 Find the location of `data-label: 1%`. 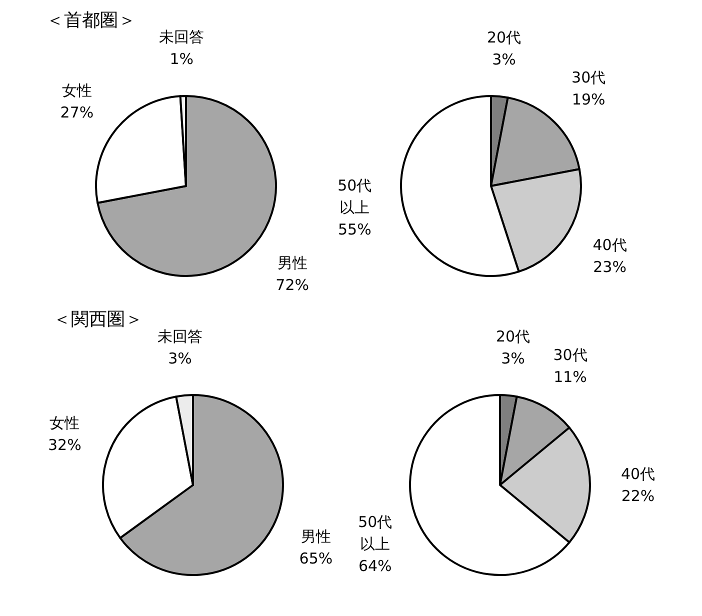

data-label: 1% is located at coordinates (182, 59).